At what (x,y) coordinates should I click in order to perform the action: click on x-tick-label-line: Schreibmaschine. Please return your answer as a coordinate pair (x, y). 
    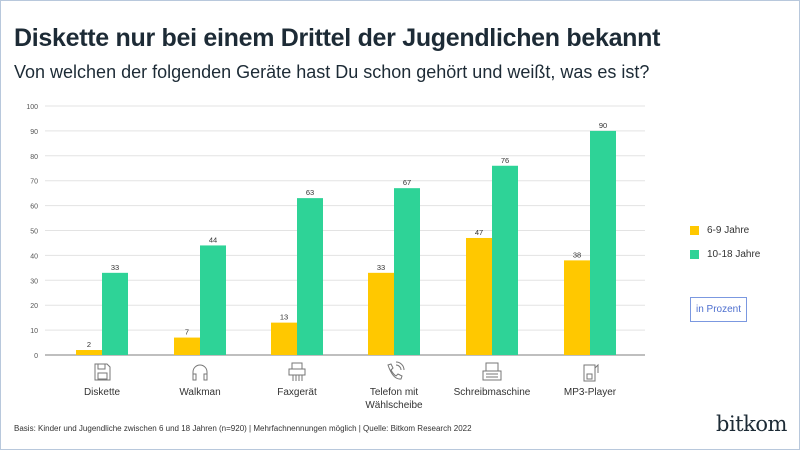
    Looking at the image, I should click on (492, 392).